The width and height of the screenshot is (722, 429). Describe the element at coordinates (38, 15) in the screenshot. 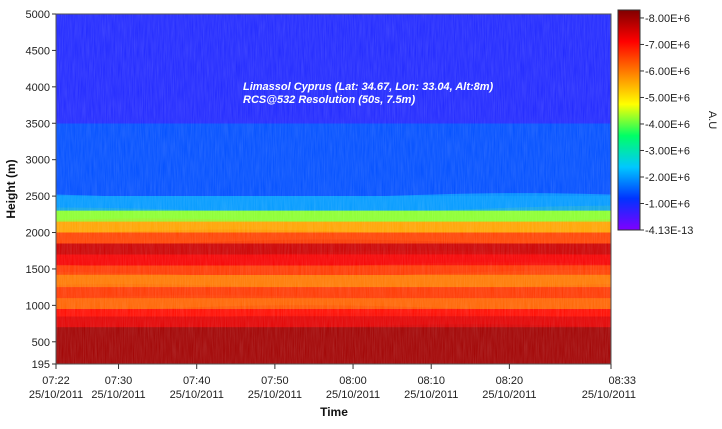

I see `y-tick-label: 5000` at that location.